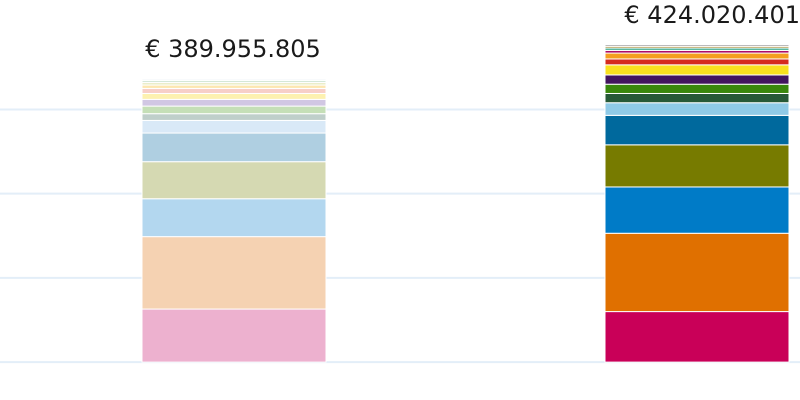  What do you see at coordinates (712, 15) in the screenshot?
I see `right-bar-total-label: € 424.020.401` at bounding box center [712, 15].